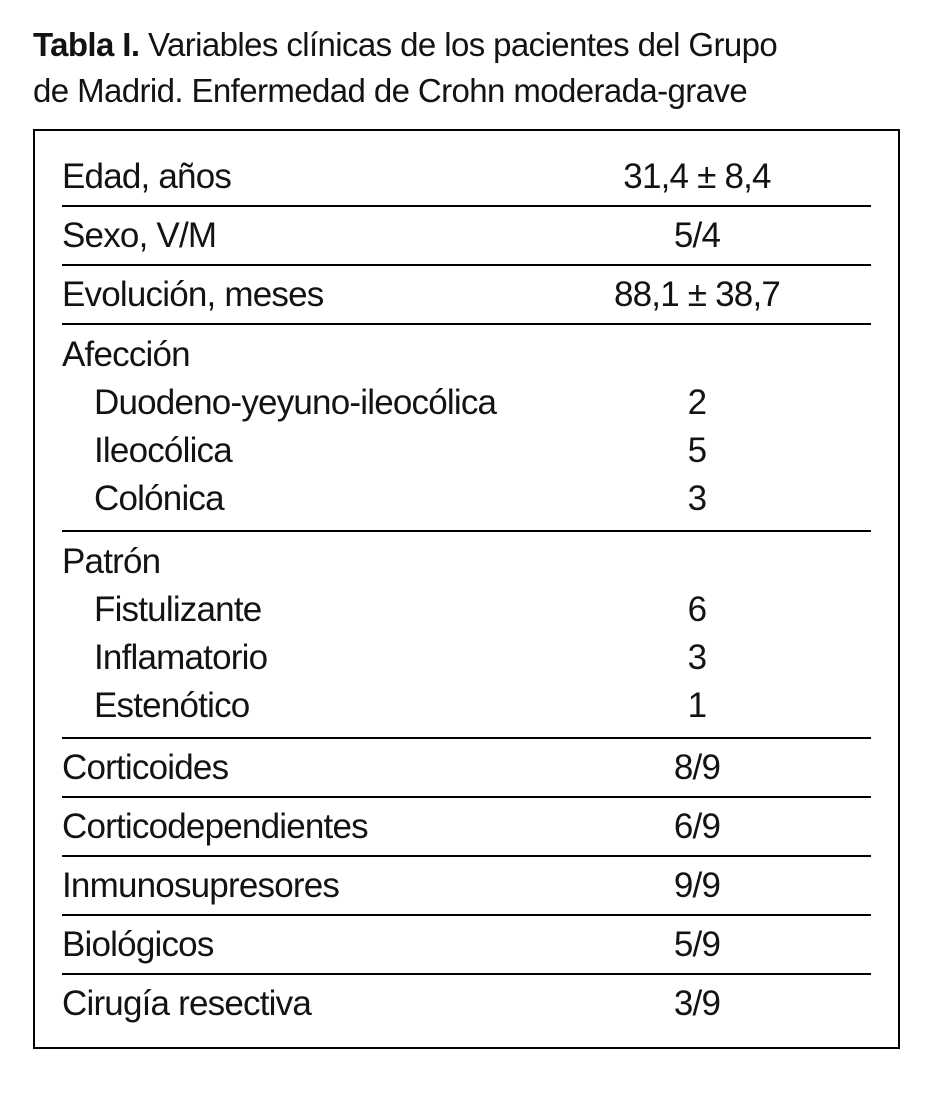  I want to click on table-row: Edad, años 31,4 ± 8,4, so click(466, 177).